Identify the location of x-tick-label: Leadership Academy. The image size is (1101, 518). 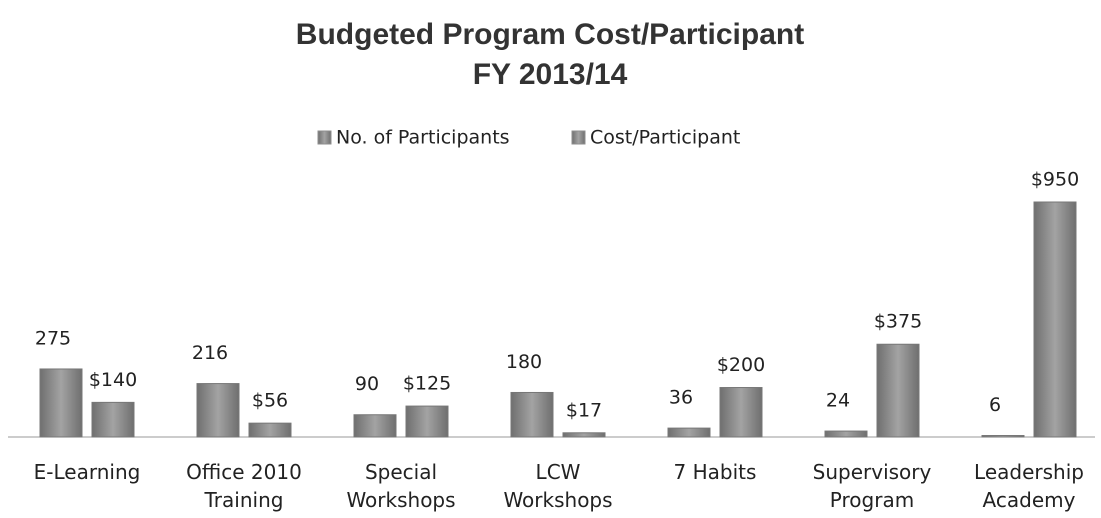
(1029, 486).